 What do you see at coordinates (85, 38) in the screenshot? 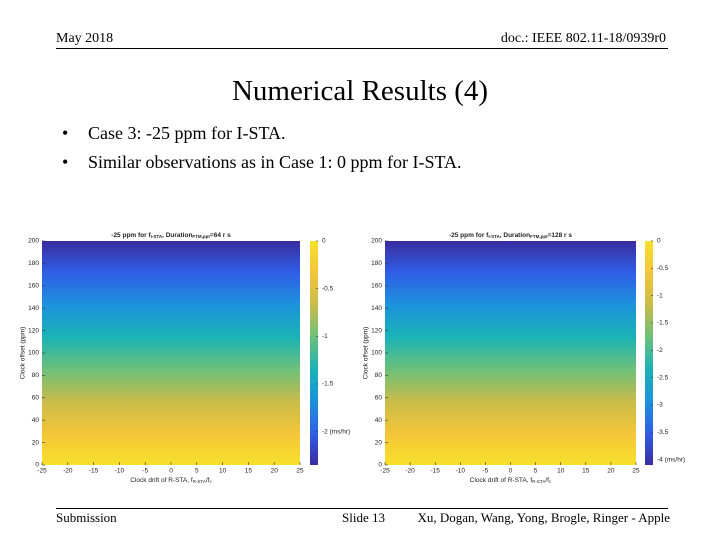
I see `header-date: May 2018` at bounding box center [85, 38].